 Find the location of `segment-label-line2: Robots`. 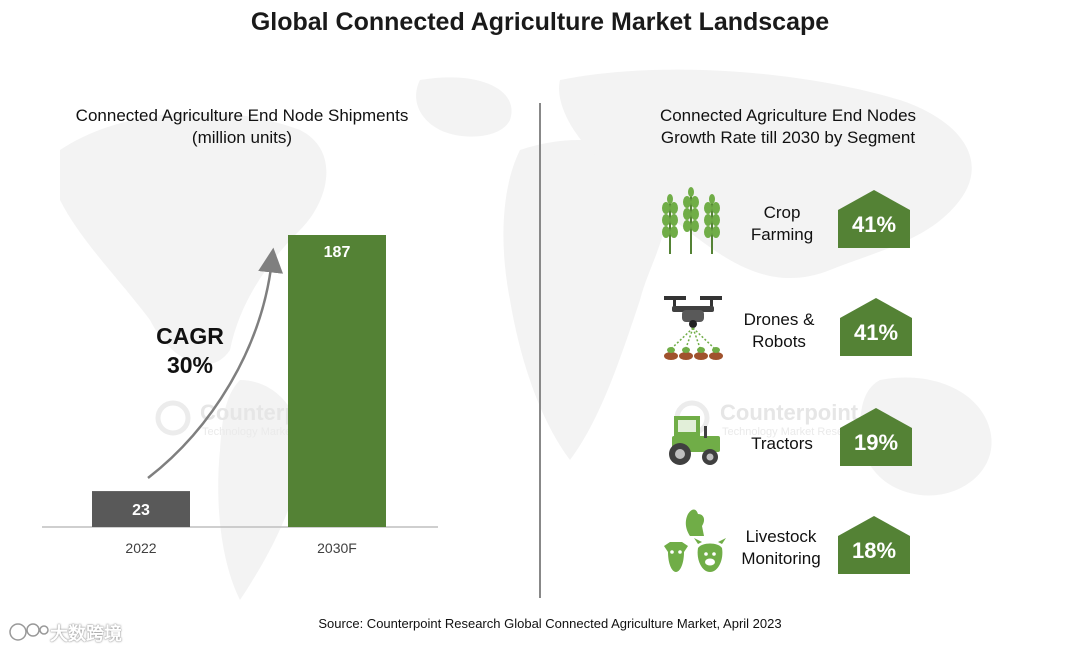

segment-label-line2: Robots is located at coordinates (779, 341).